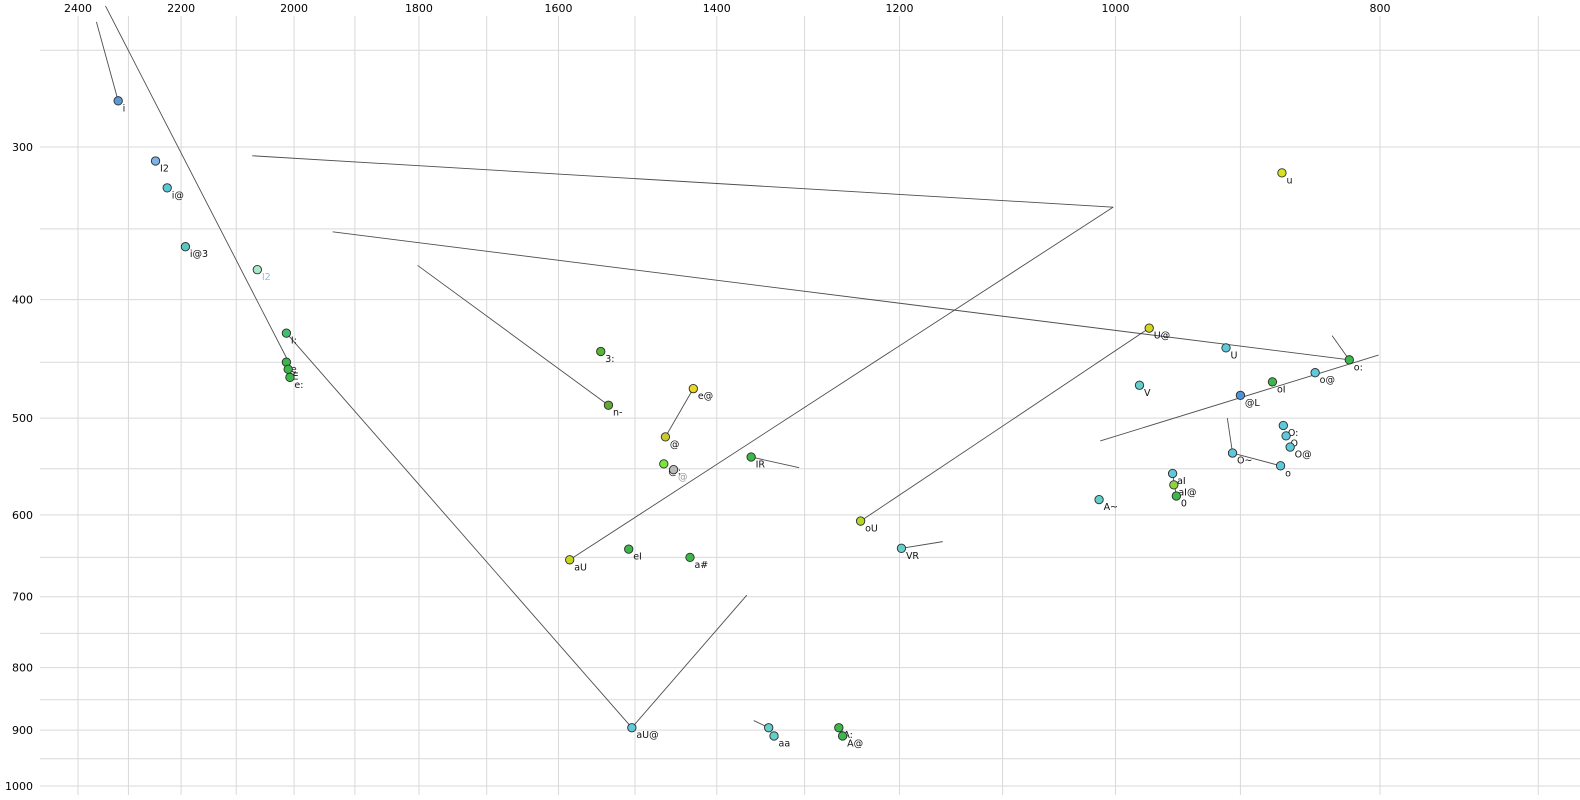  I want to click on y-axis-tick-label: 900, so click(22, 730).